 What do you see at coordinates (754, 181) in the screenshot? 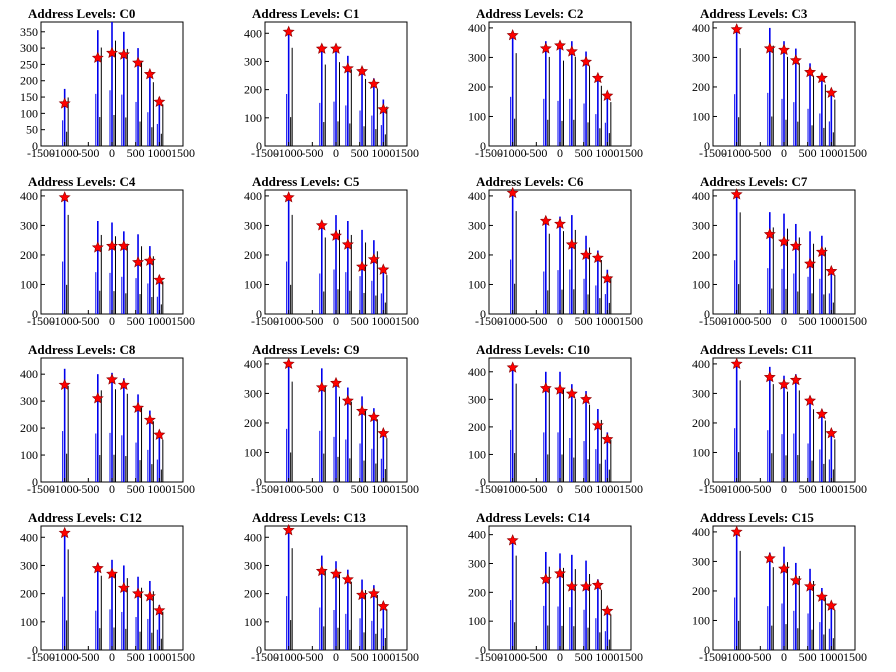
I see `panel-title: Address Levels: C7` at bounding box center [754, 181].